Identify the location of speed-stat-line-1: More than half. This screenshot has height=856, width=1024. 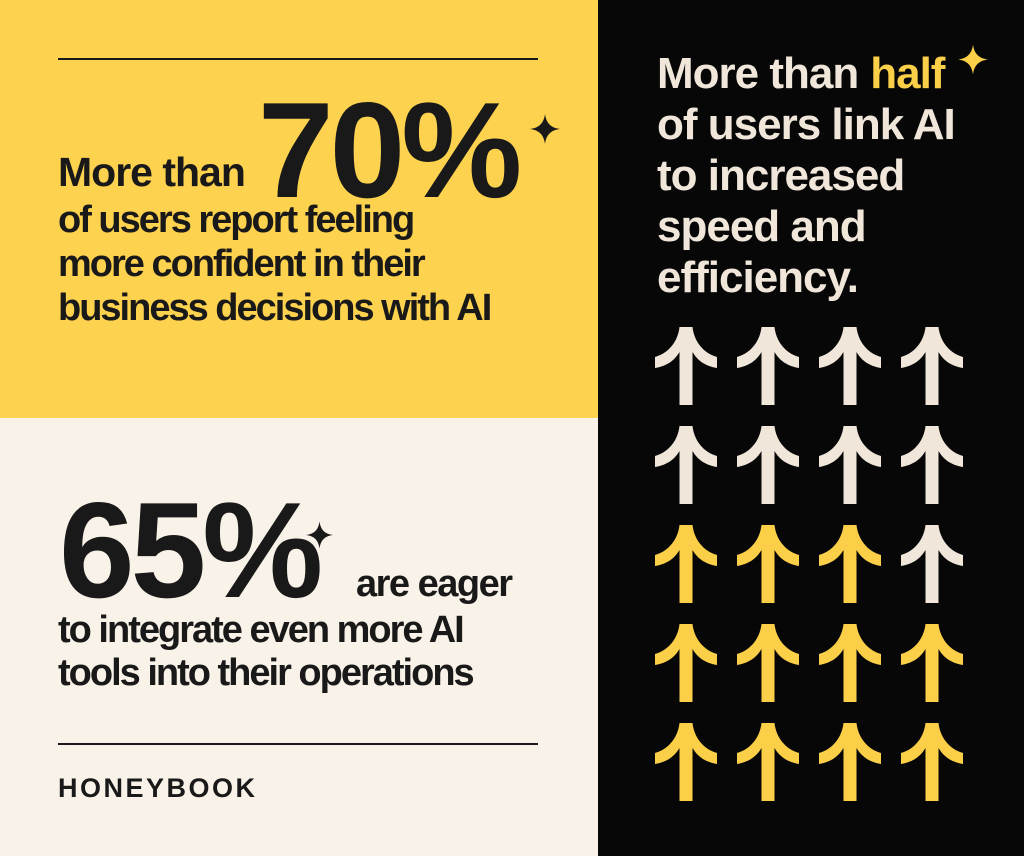
(806, 73).